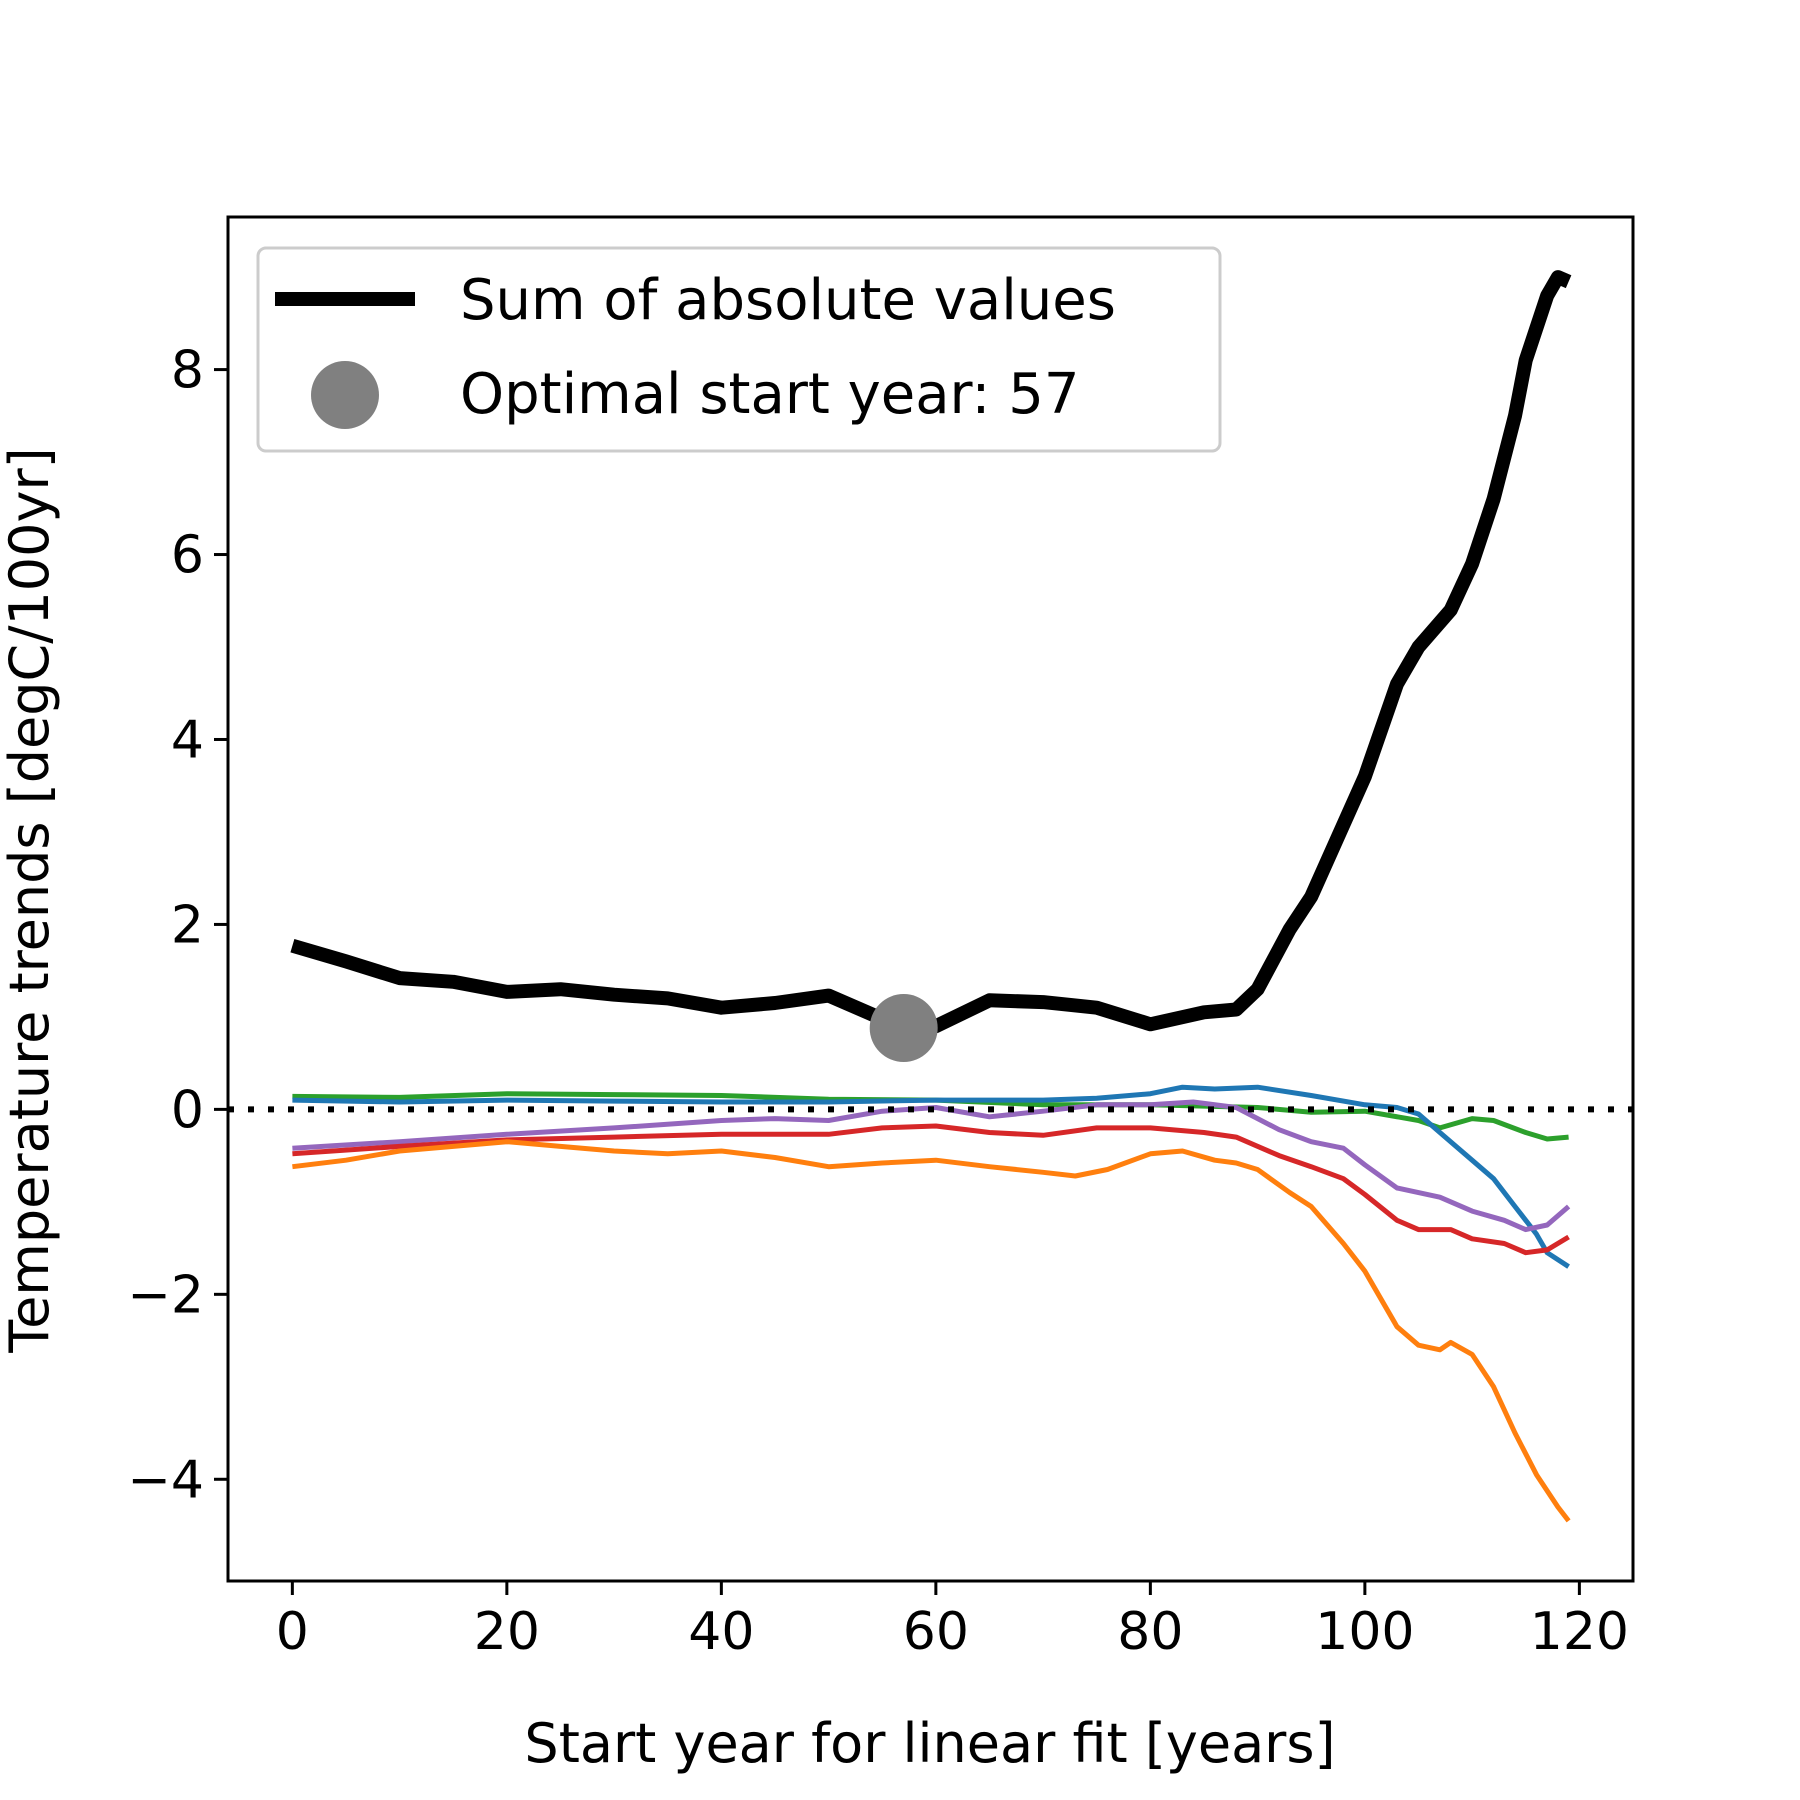 This screenshot has height=1800, width=1800. I want to click on y-tick-label: −2, so click(165, 1295).